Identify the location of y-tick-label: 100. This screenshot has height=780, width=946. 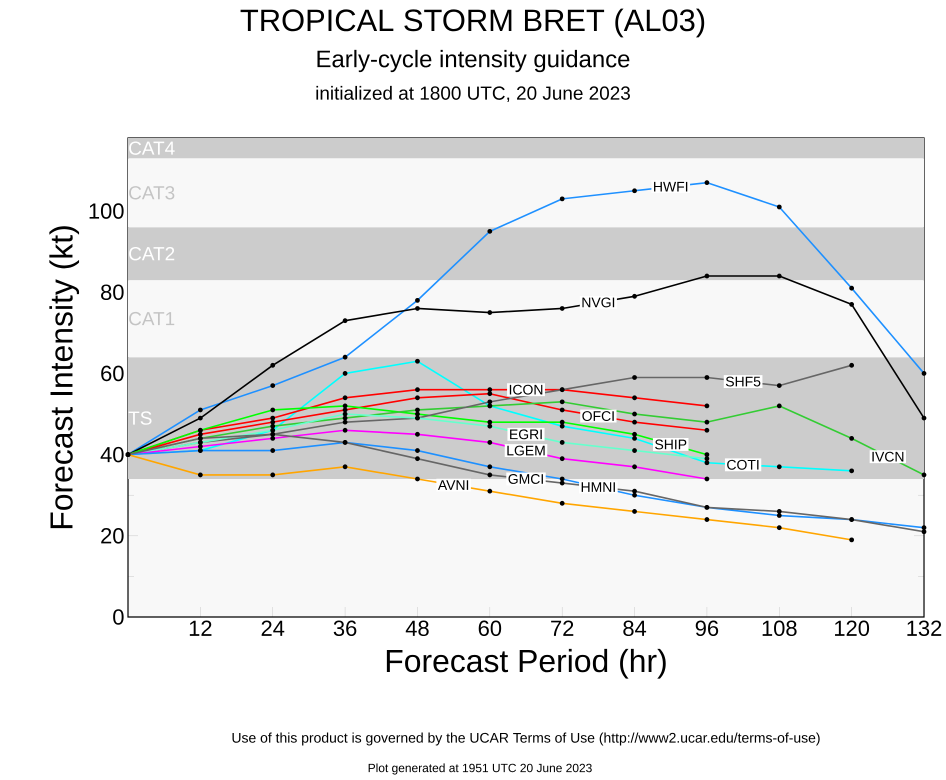
(107, 211).